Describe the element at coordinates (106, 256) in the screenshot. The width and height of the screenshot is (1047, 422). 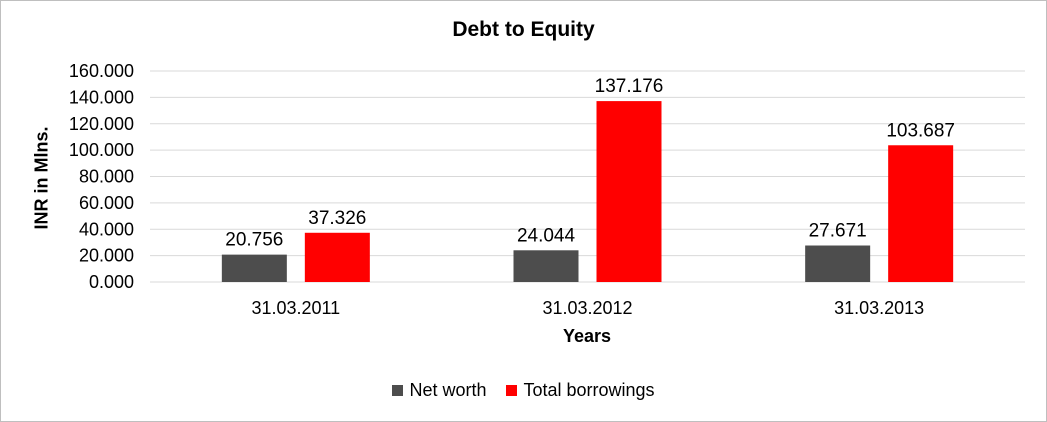
I see `y-tick-label: 20.000` at that location.